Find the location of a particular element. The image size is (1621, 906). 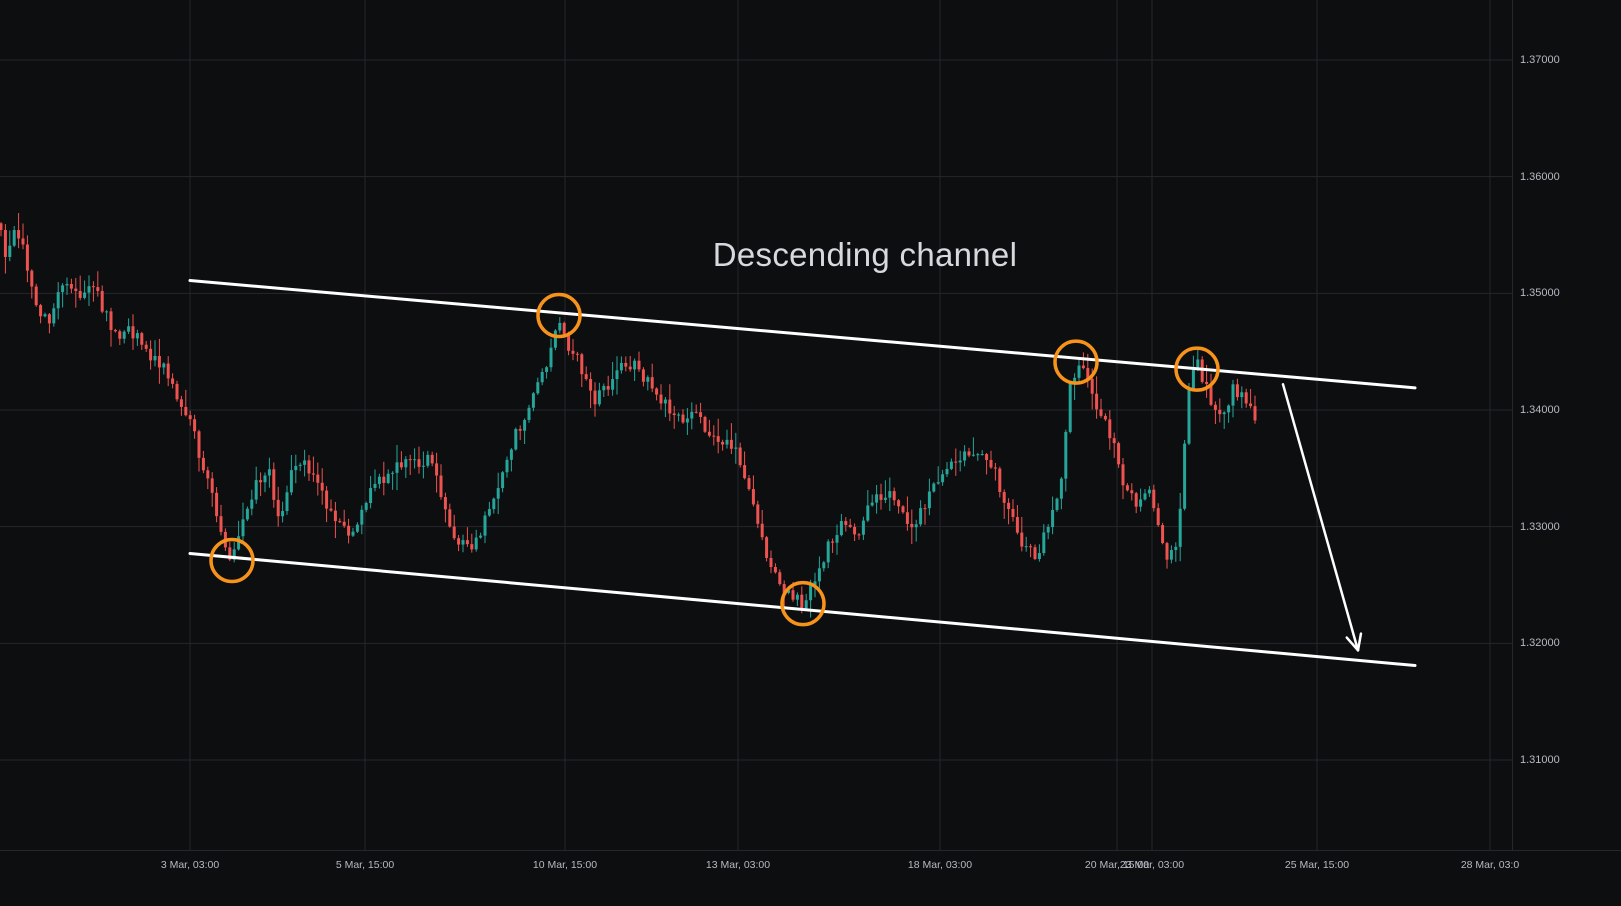

channel-trendline-upper is located at coordinates (802, 334).